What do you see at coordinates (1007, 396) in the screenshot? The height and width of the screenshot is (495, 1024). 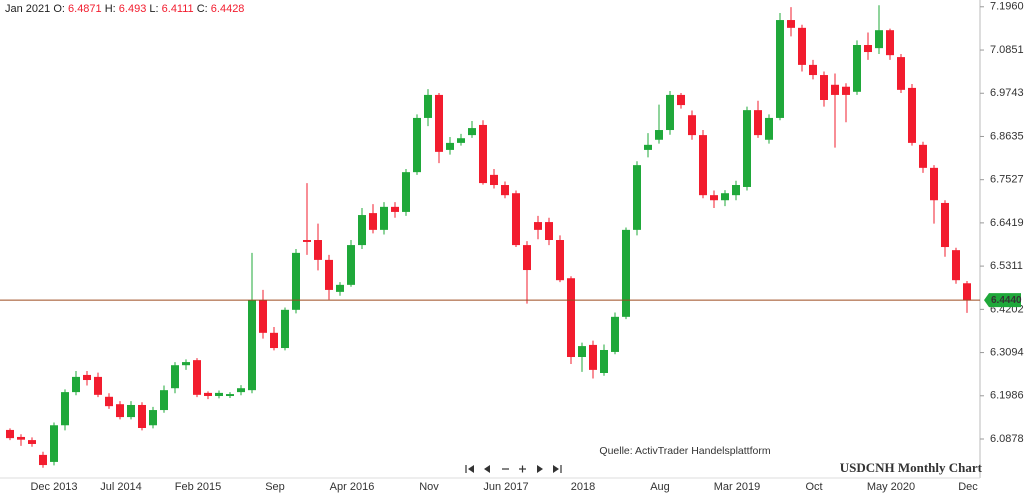 I see `y-tick-label: 6.1986` at bounding box center [1007, 396].